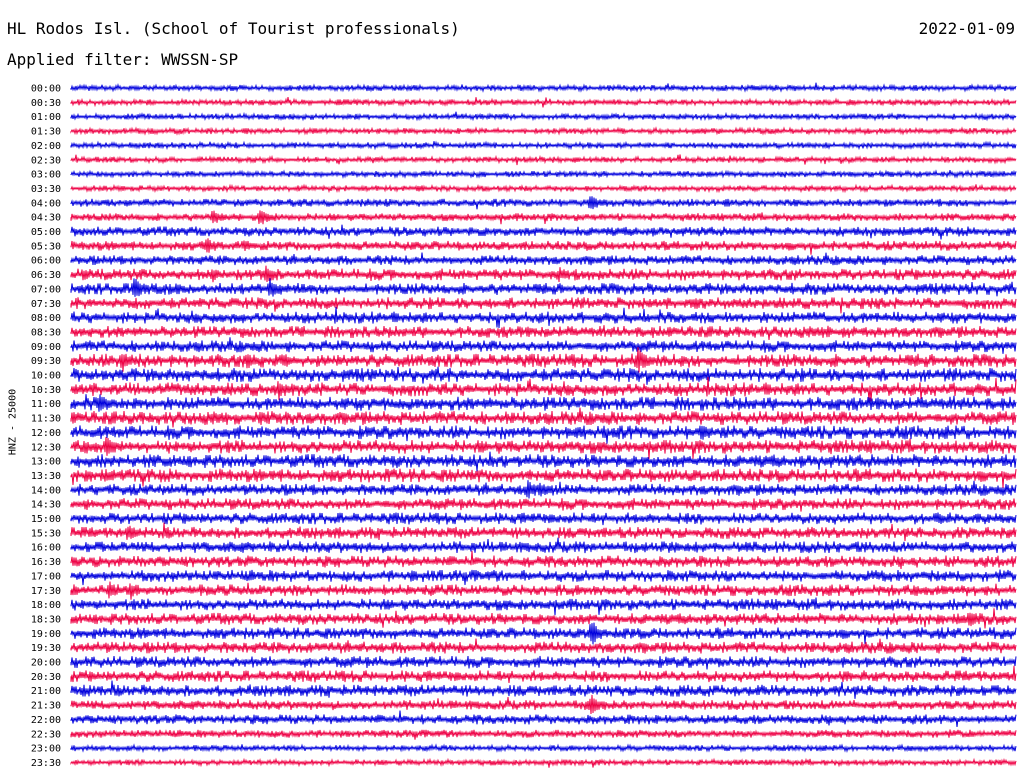 This screenshot has width=1024, height=780. What do you see at coordinates (46, 289) in the screenshot?
I see `trace-time-label: 07:00` at bounding box center [46, 289].